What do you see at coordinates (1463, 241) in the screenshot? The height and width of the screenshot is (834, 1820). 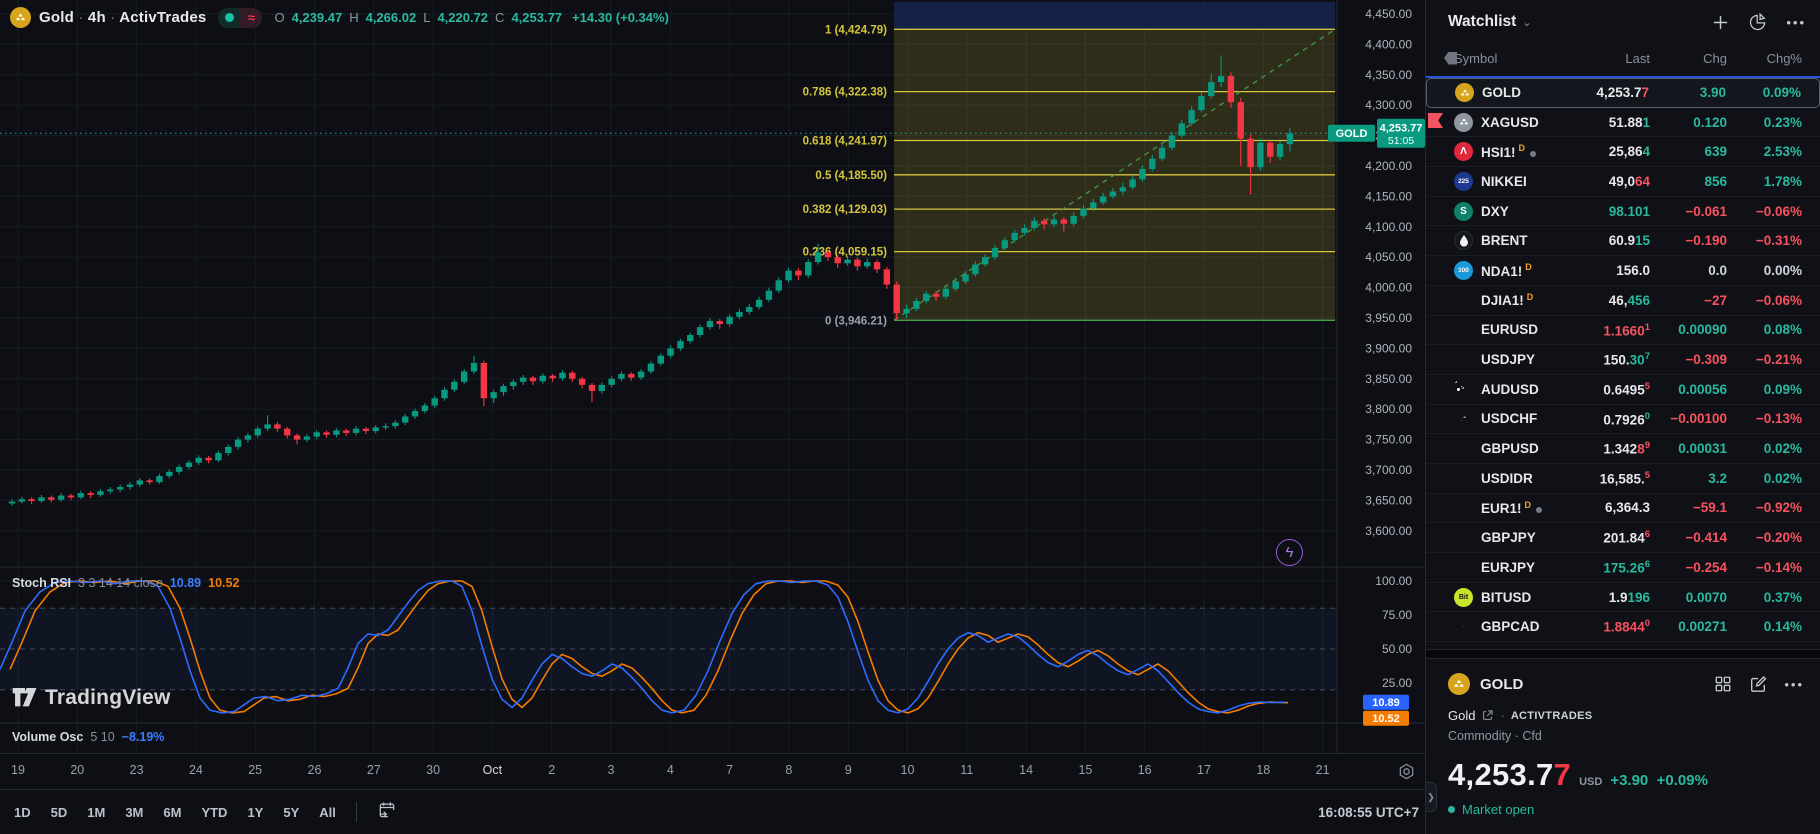 I see `oil-drop-icon` at bounding box center [1463, 241].